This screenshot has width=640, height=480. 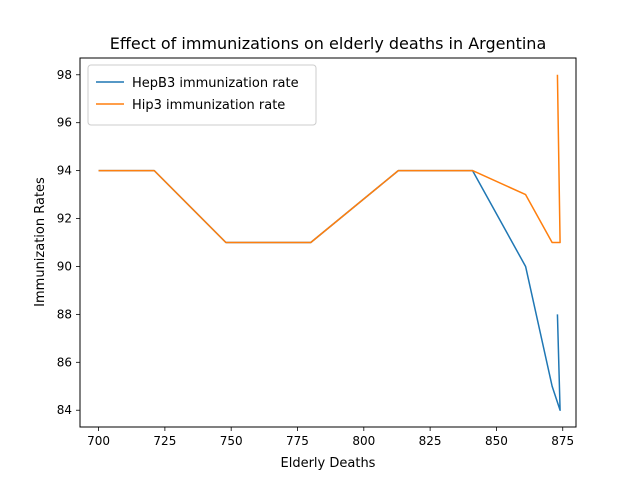 What do you see at coordinates (64, 123) in the screenshot?
I see `y-tick-label: 96` at bounding box center [64, 123].